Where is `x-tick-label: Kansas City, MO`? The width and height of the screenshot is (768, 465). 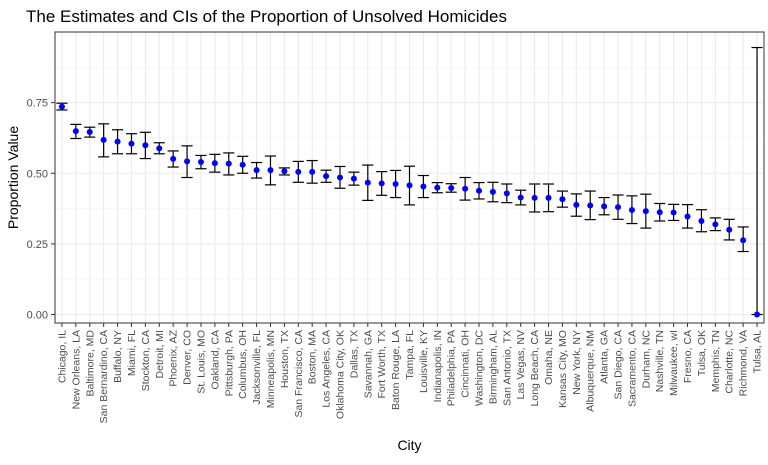 x-tick-label: Kansas City, MO is located at coordinates (563, 369).